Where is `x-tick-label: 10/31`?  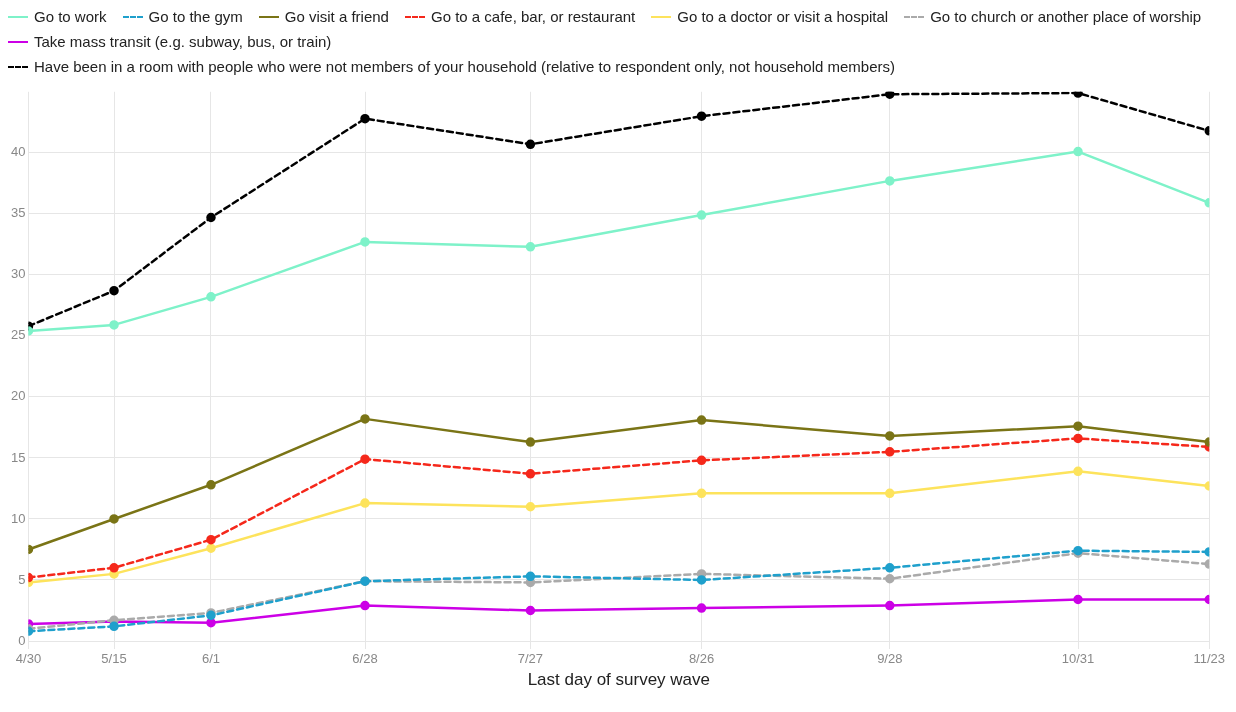 x-tick-label: 10/31 is located at coordinates (1078, 659).